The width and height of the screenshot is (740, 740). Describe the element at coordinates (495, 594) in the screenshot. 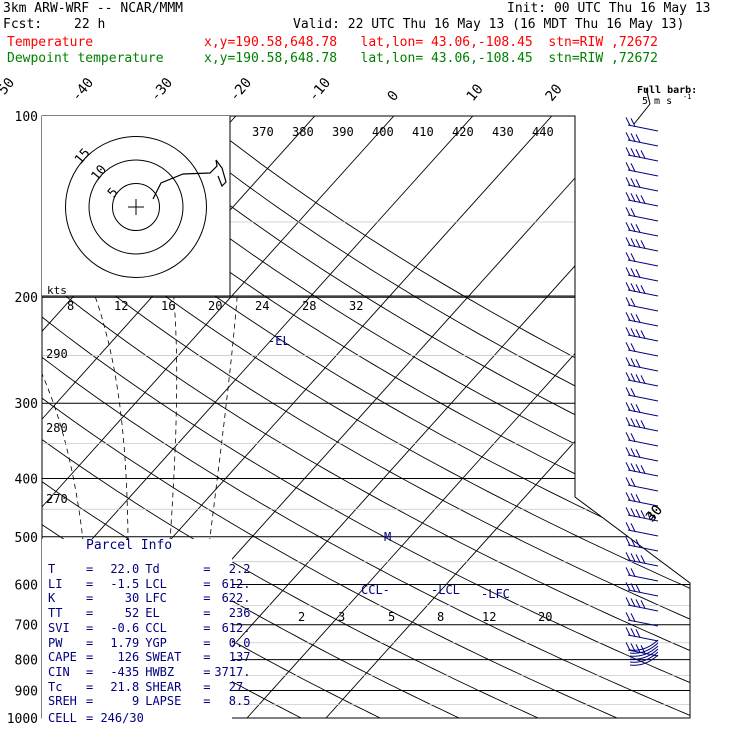

I see `level-annotation: -LFC` at that location.